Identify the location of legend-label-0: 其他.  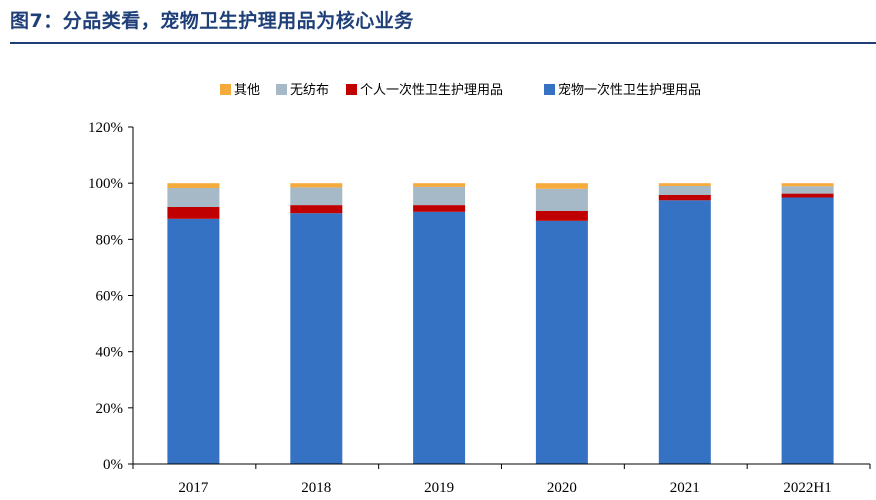
(247, 90).